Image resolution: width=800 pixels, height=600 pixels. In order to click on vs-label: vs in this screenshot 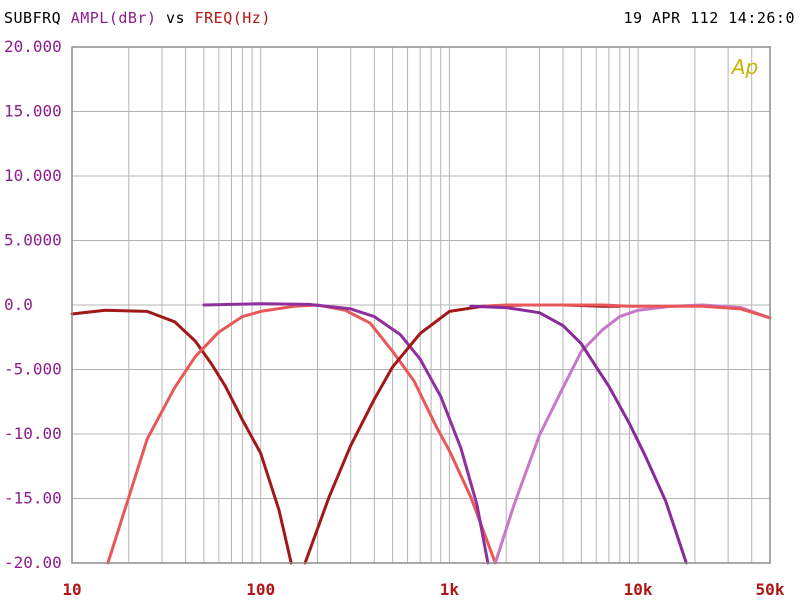, I will do `click(176, 18)`.